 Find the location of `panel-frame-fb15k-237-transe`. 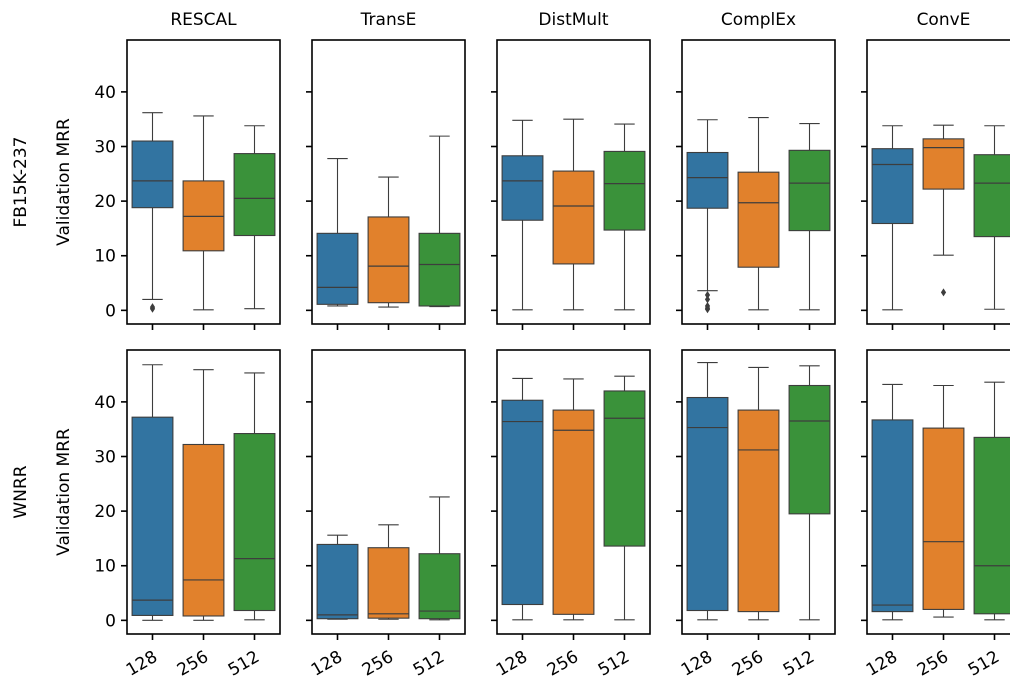

panel-frame-fb15k-237-transe is located at coordinates (388, 182).